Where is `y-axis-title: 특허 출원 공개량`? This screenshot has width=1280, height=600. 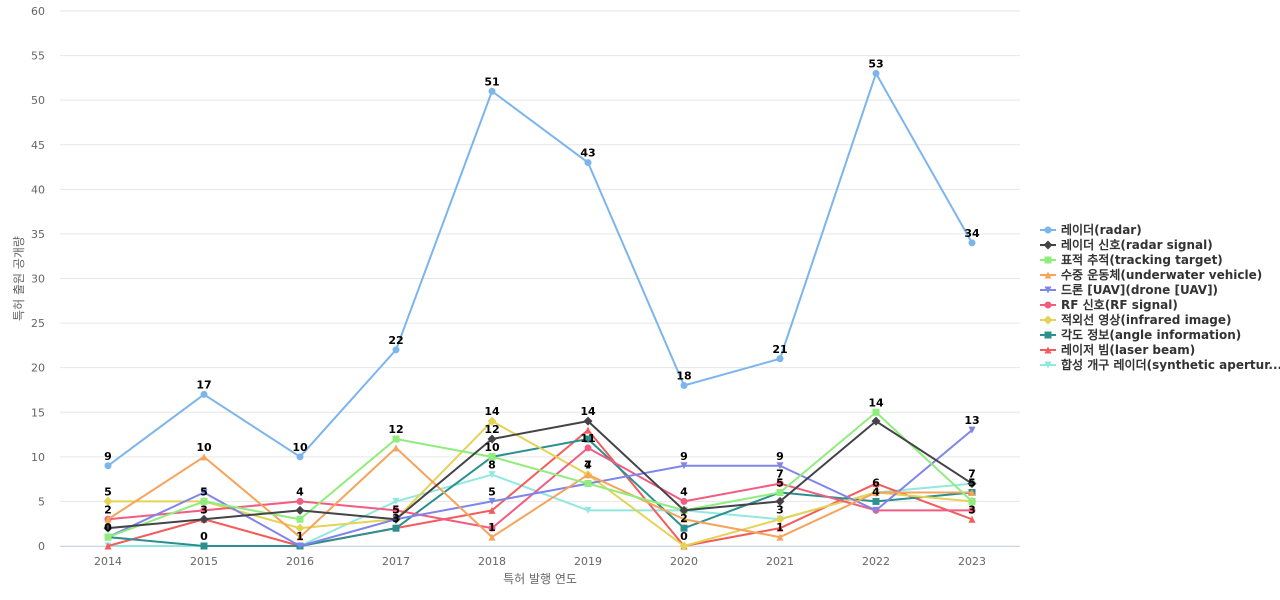 y-axis-title: 특허 출원 공개량 is located at coordinates (19, 278).